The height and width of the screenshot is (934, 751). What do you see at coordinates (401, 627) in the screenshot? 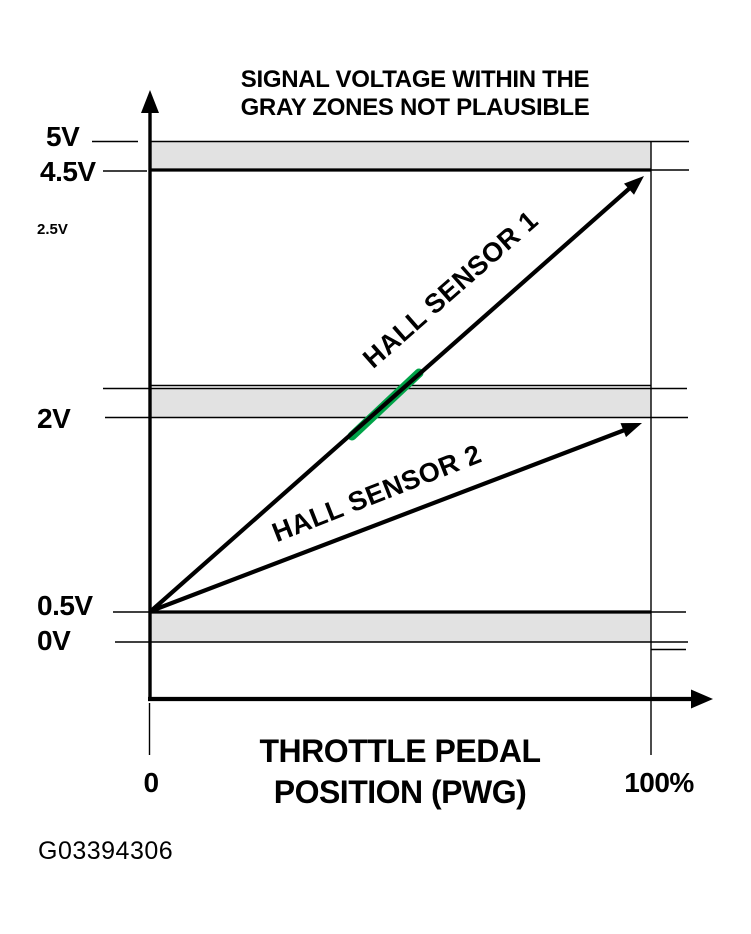
I see `gray-zone-bottom` at bounding box center [401, 627].